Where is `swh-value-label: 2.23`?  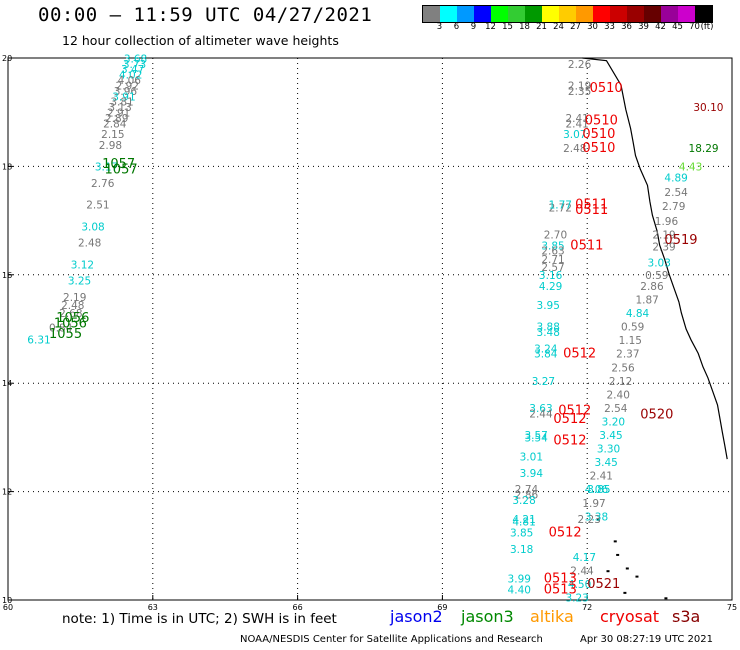 swh-value-label: 2.23 is located at coordinates (589, 520).